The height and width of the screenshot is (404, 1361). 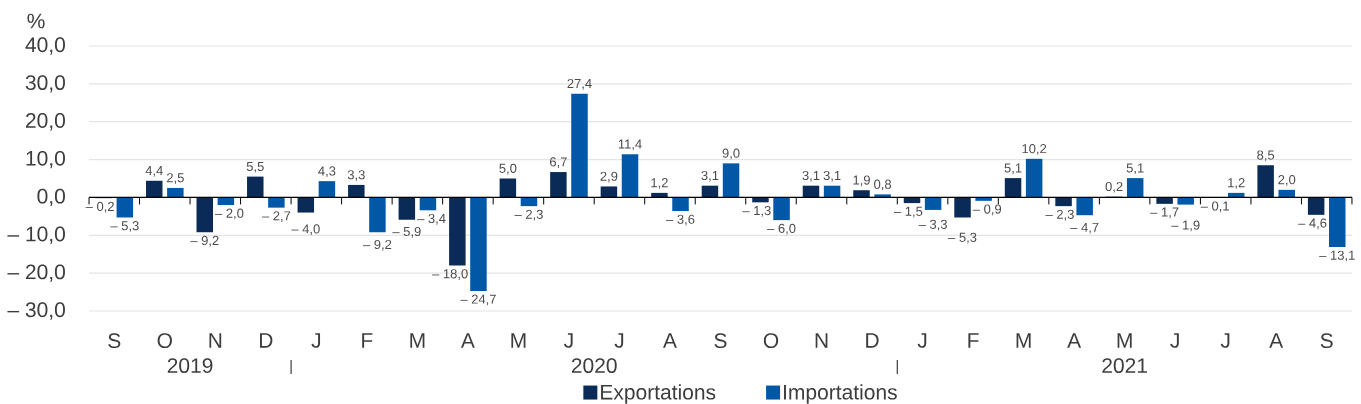 I want to click on data-label: – 1,5, so click(x=908, y=212).